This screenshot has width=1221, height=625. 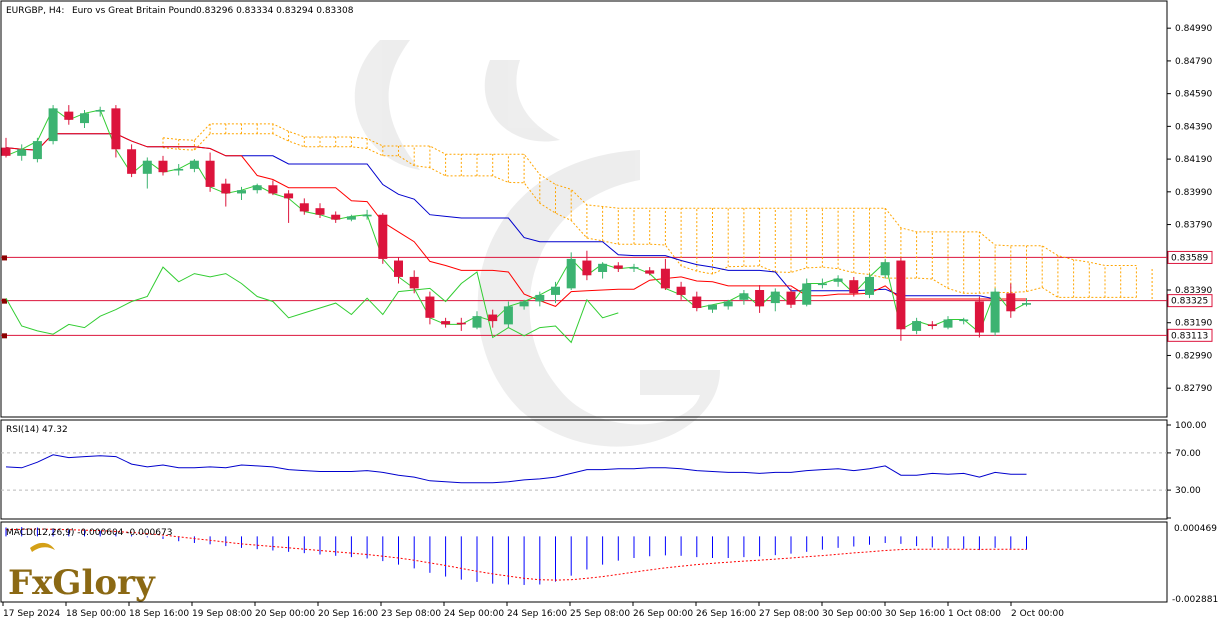 What do you see at coordinates (222, 614) in the screenshot?
I see `time-tick-label: 19 Sep 08:00` at bounding box center [222, 614].